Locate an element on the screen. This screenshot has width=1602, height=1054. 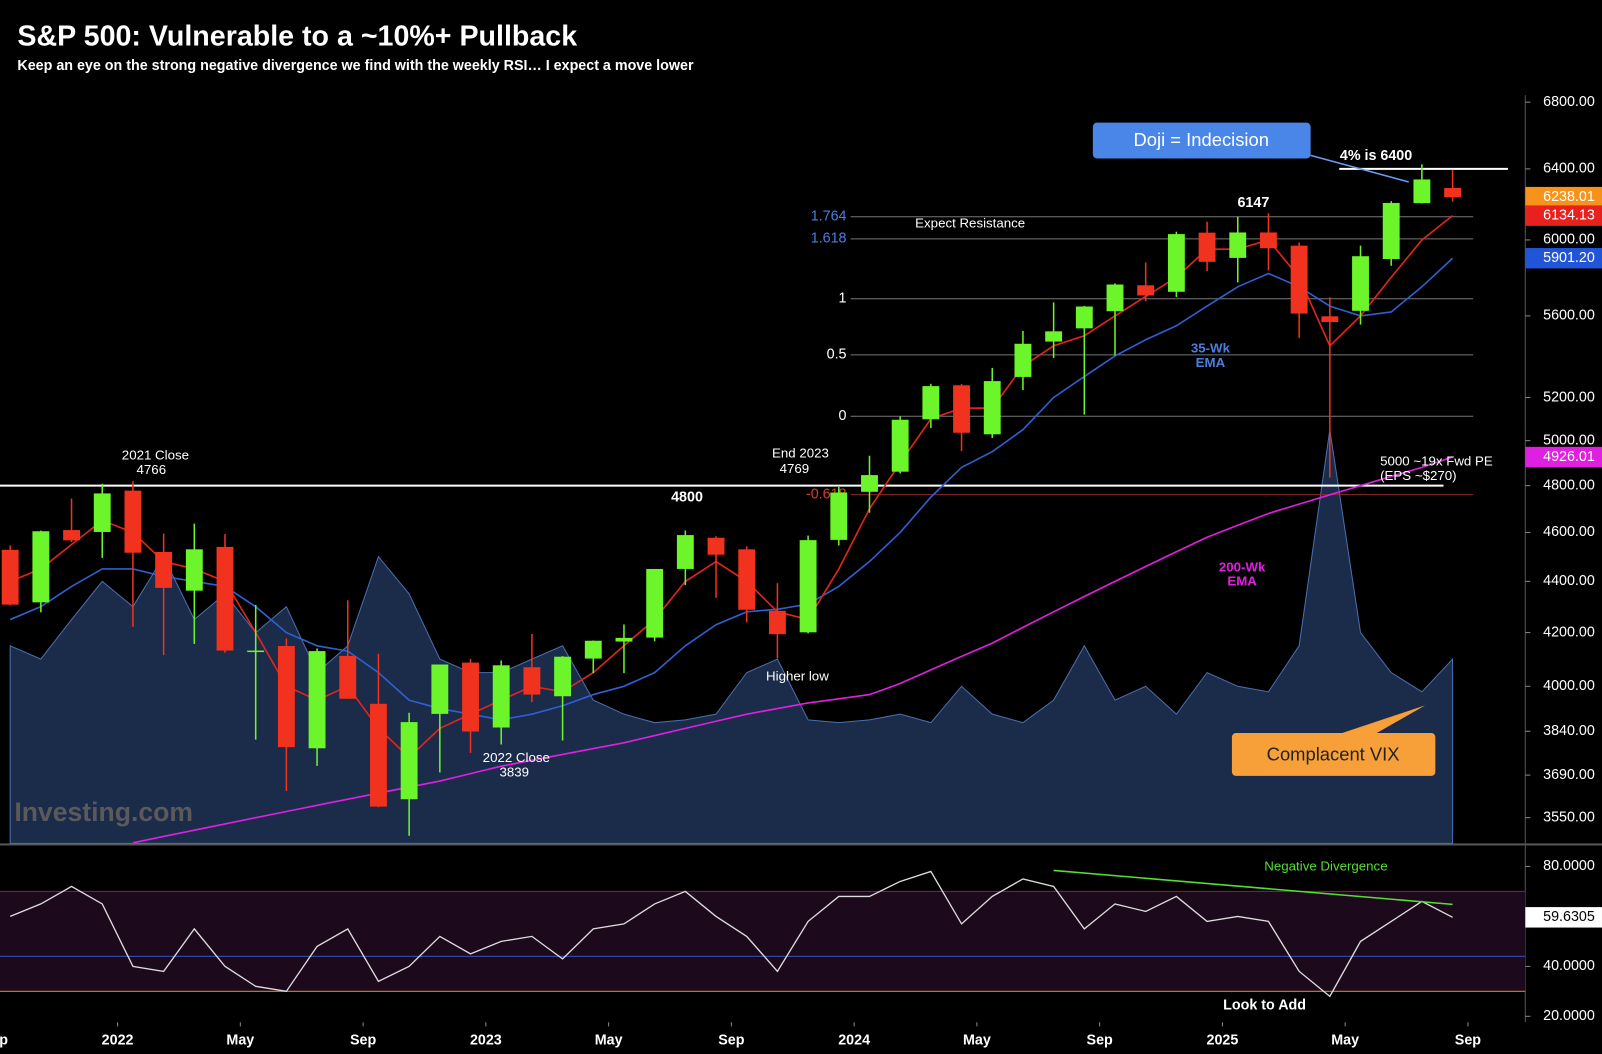
callout-text: Doji = Indecision is located at coordinates (1201, 139).